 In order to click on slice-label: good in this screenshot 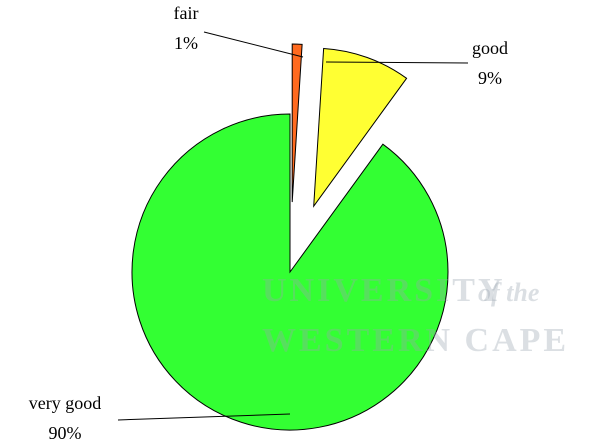, I will do `click(490, 48)`.